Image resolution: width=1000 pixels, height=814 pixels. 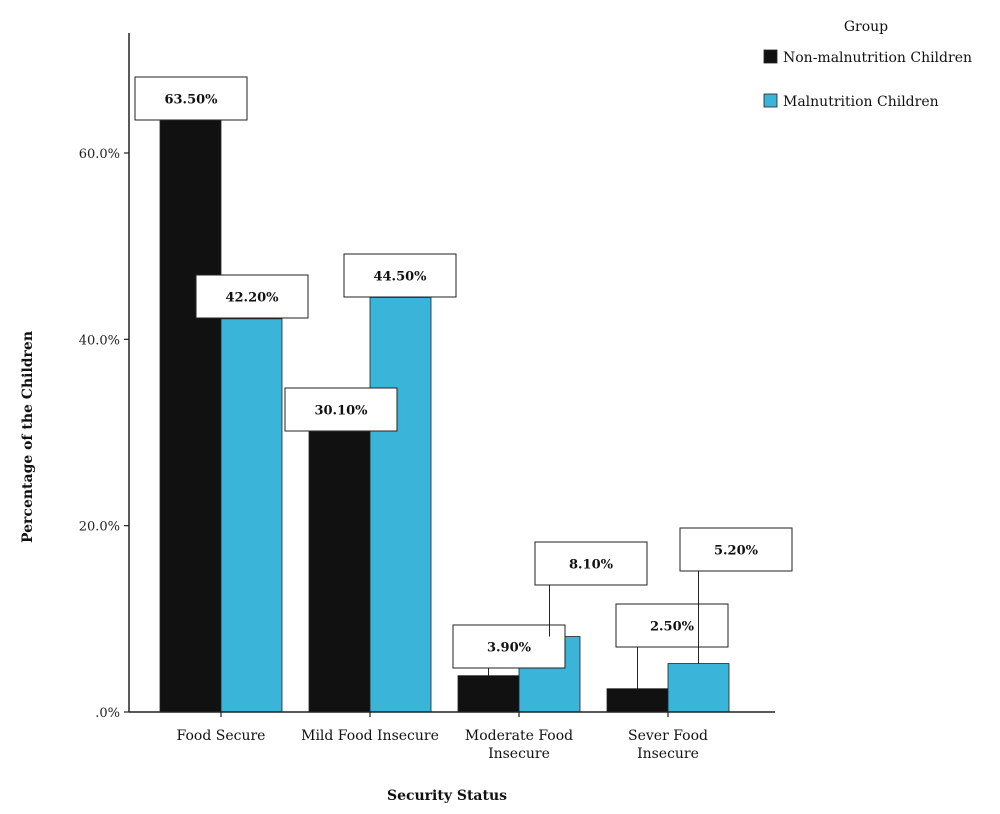 I want to click on data-label: 3.90%, so click(x=509, y=650).